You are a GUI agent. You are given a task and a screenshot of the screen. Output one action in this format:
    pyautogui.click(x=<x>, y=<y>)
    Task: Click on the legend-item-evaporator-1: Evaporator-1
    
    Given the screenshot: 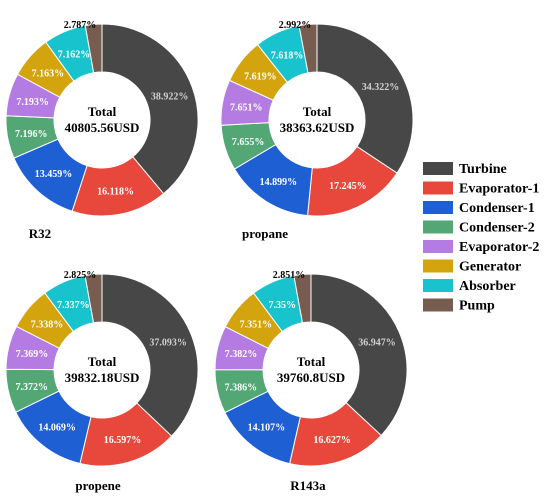 What is the action you would take?
    pyautogui.click(x=481, y=189)
    